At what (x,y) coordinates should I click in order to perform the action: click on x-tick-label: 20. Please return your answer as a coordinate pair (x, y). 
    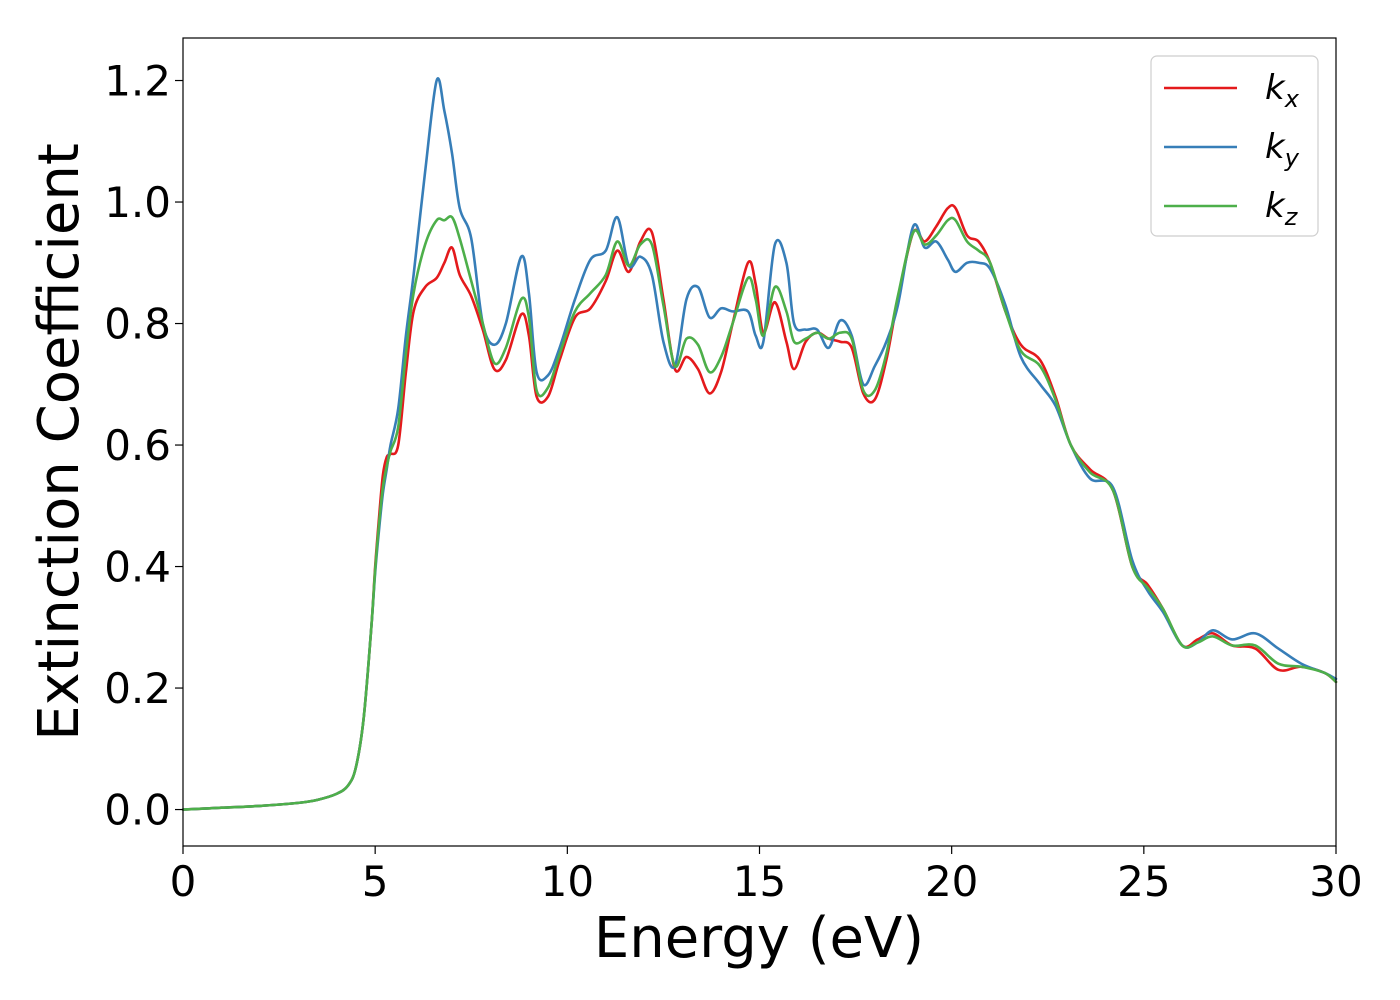
    Looking at the image, I should click on (951, 881).